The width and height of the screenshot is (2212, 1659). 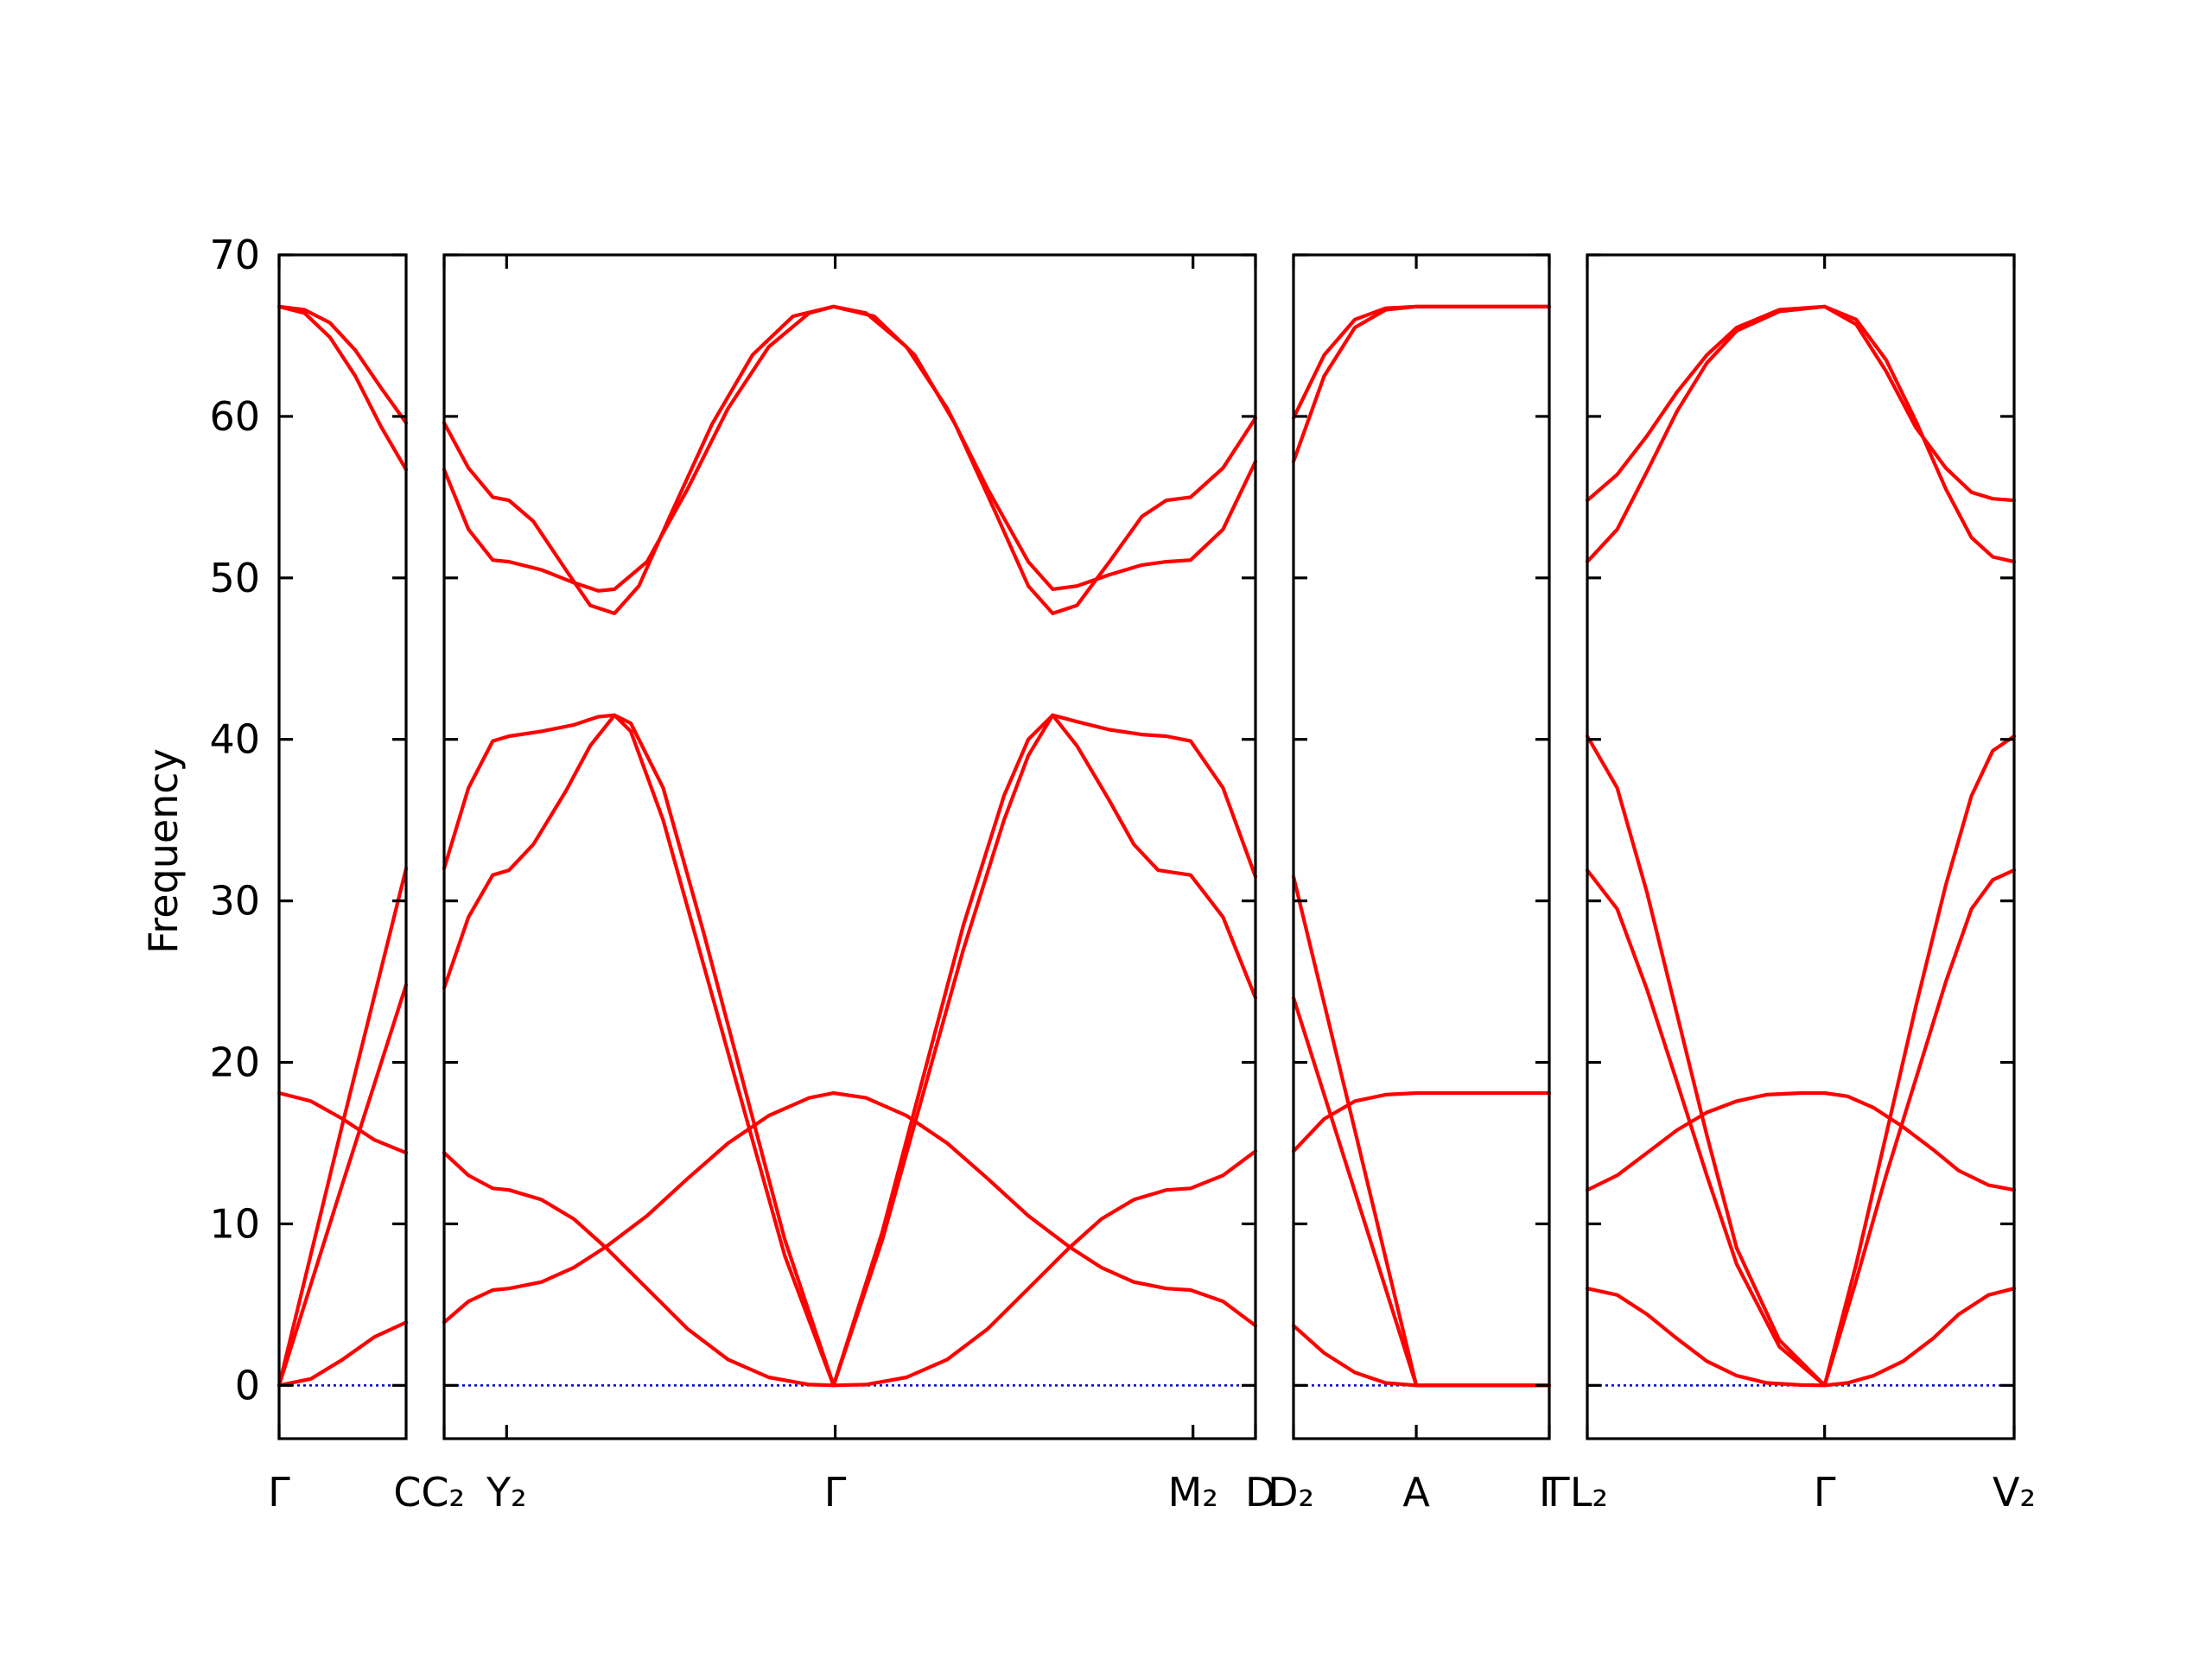 I want to click on y-tick-label: 70, so click(x=234, y=255).